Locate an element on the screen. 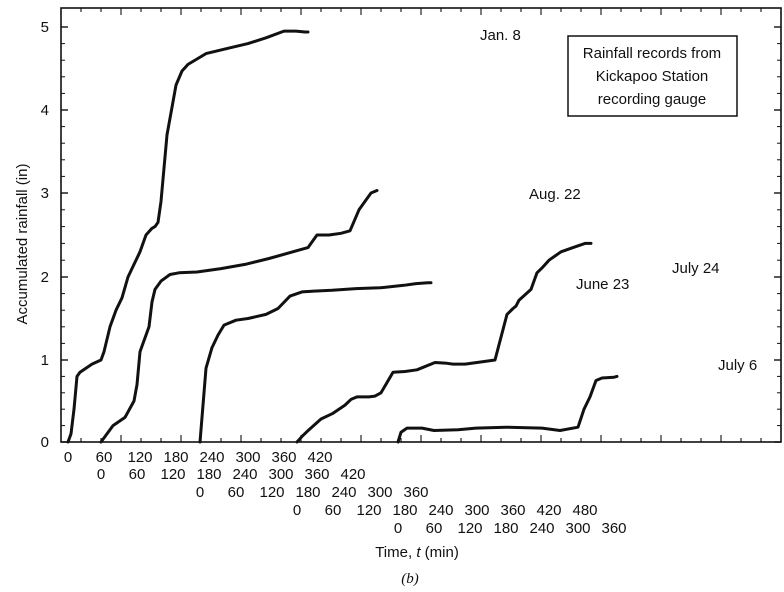 This screenshot has width=784, height=592. x-axis-title-prefix: Time, is located at coordinates (395, 552).